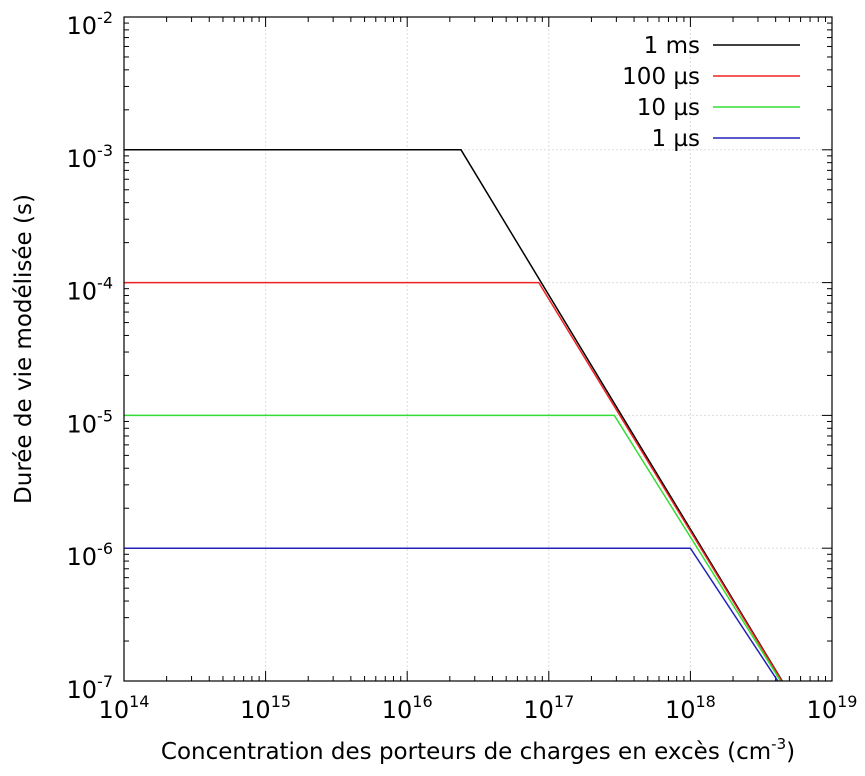 This screenshot has height=776, width=865. What do you see at coordinates (548, 708) in the screenshot?
I see `x-tick-label: 1017` at bounding box center [548, 708].